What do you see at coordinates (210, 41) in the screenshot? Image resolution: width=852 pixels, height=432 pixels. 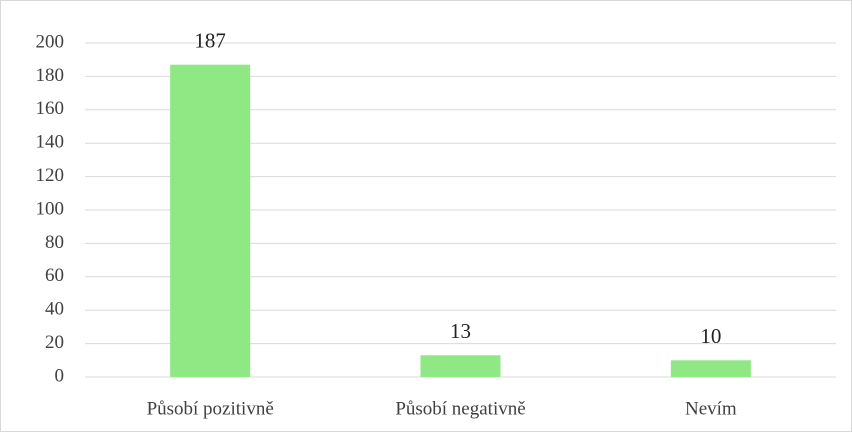 I see `data-label: 187` at bounding box center [210, 41].